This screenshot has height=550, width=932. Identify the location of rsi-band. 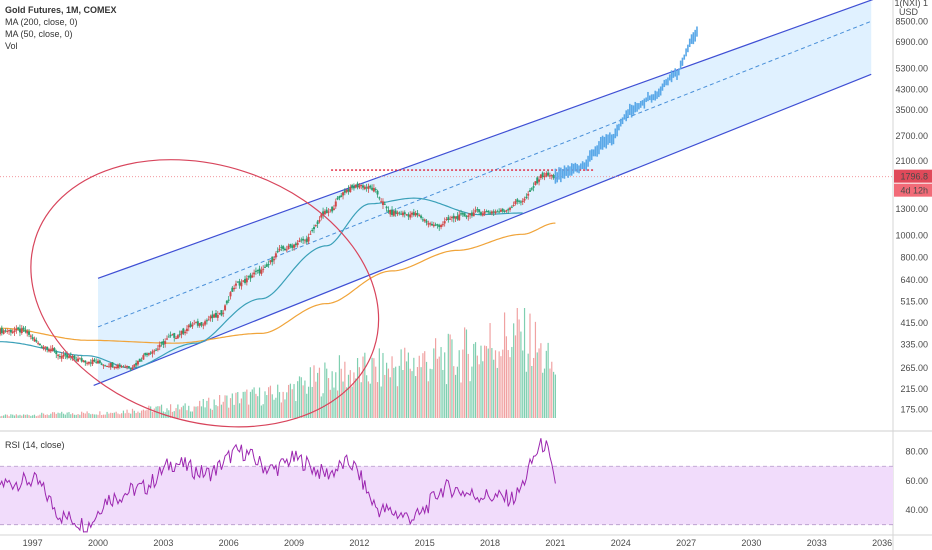
(446, 495).